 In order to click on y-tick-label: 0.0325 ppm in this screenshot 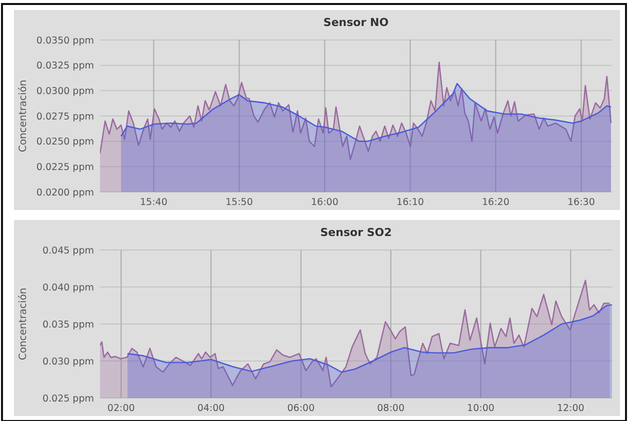, I will do `click(65, 66)`.